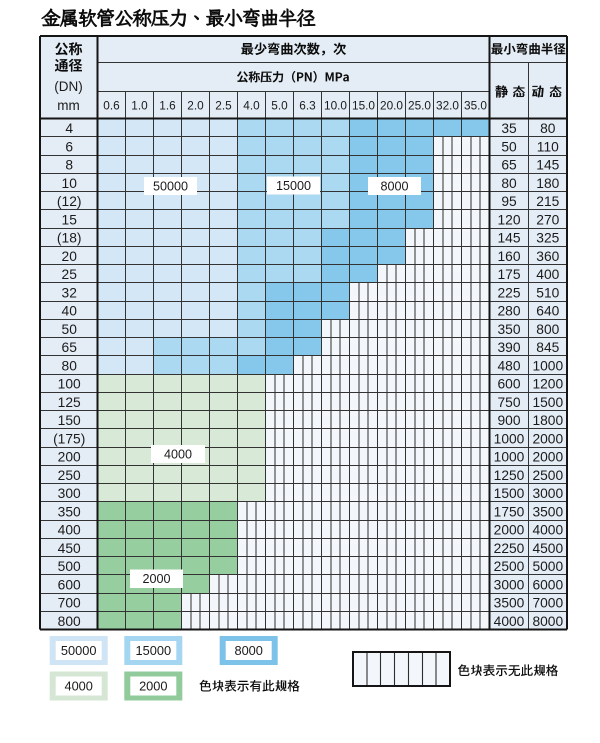 The image size is (600, 743). I want to click on svg-text: 390, so click(508, 347).